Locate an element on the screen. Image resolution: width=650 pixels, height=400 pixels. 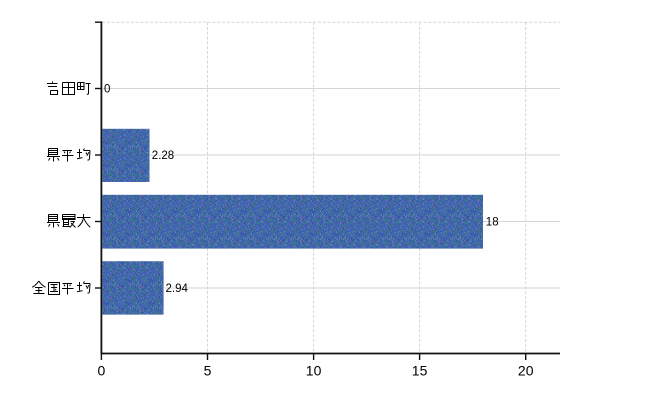
svg-text: 5 is located at coordinates (208, 371).